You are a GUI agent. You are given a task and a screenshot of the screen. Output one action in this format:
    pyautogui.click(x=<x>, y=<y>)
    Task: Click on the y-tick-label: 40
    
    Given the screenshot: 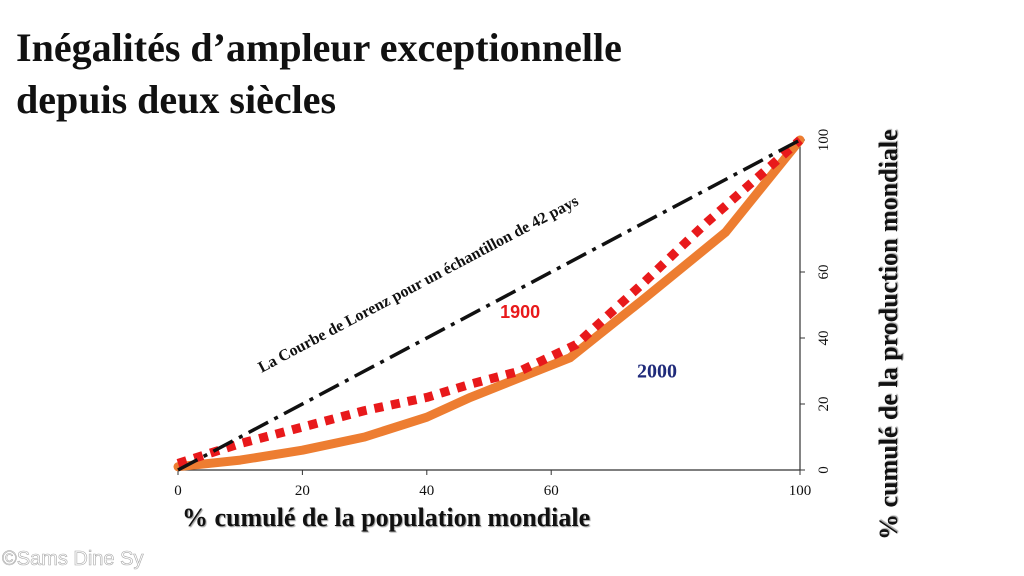 What is the action you would take?
    pyautogui.click(x=824, y=338)
    